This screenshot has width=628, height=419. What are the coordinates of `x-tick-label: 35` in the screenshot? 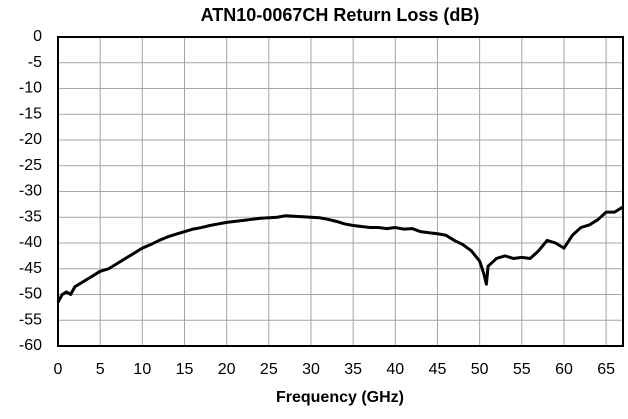 It's located at (353, 369).